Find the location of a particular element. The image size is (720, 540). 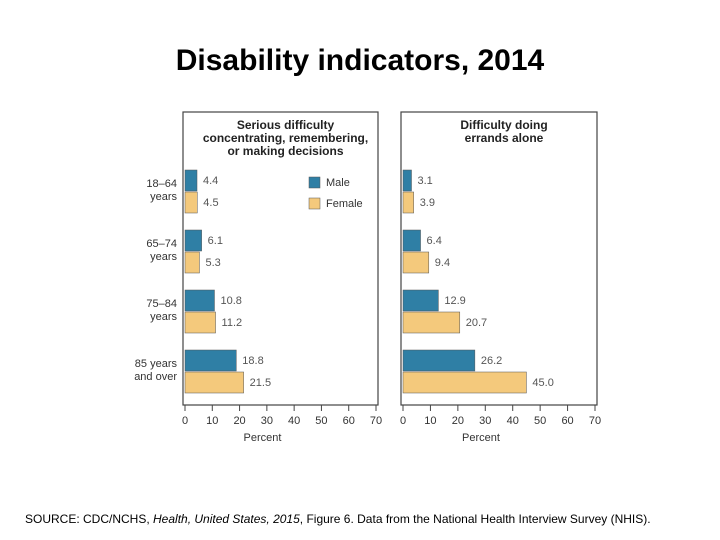

panel-title: or making decisions is located at coordinates (285, 151).